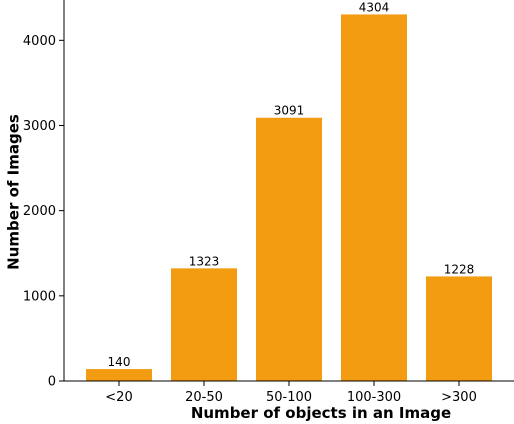 The height and width of the screenshot is (424, 514). I want to click on x-tick-label-0: <20, so click(118, 397).